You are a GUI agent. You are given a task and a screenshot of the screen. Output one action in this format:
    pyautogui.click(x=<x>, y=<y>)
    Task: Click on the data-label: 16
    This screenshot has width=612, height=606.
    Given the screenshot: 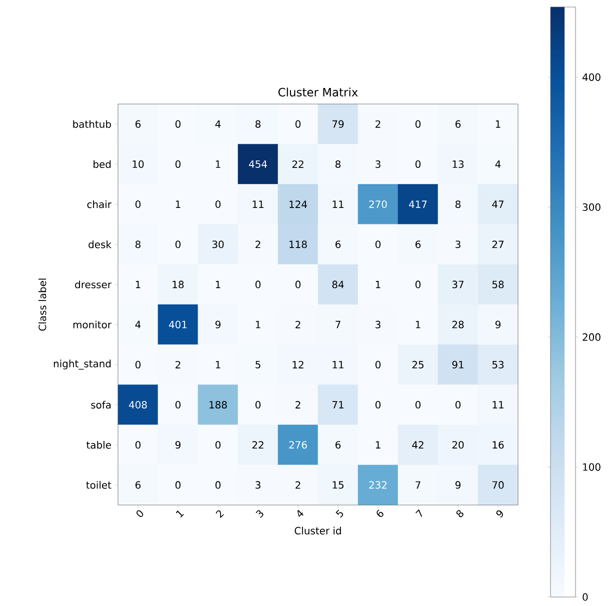 What is the action you would take?
    pyautogui.click(x=498, y=445)
    